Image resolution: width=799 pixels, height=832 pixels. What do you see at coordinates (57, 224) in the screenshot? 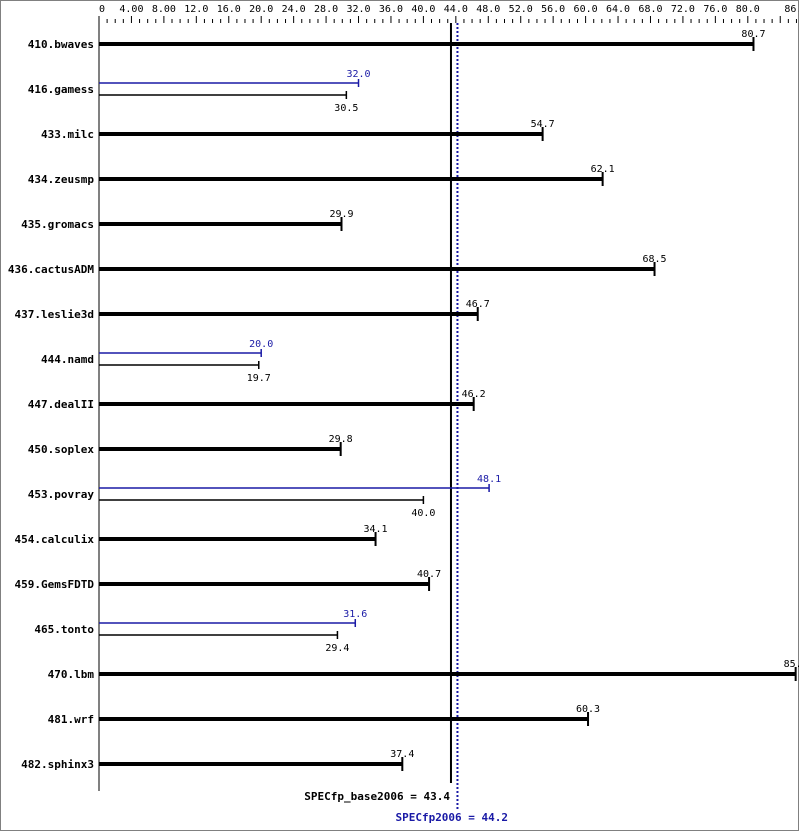
I see `benchmark-label: 435.gromacs` at bounding box center [57, 224].